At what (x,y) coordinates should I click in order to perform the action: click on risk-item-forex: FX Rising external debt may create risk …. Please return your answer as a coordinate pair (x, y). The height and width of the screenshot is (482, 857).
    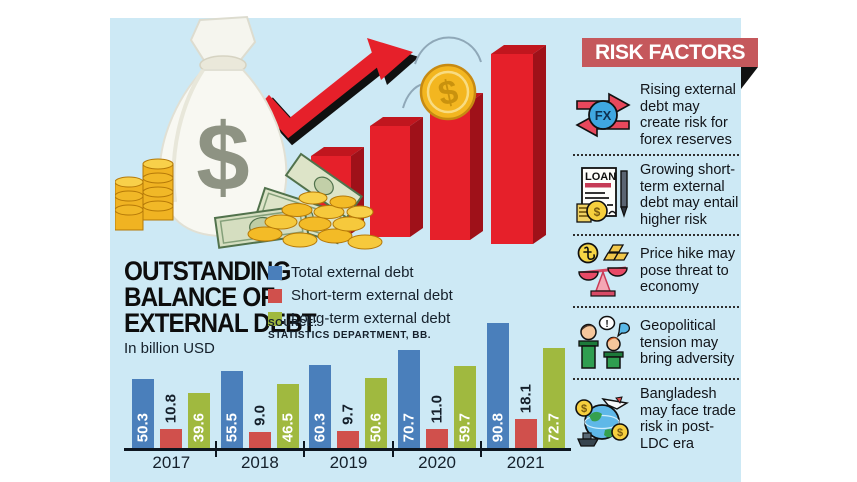
    Looking at the image, I should click on (656, 115).